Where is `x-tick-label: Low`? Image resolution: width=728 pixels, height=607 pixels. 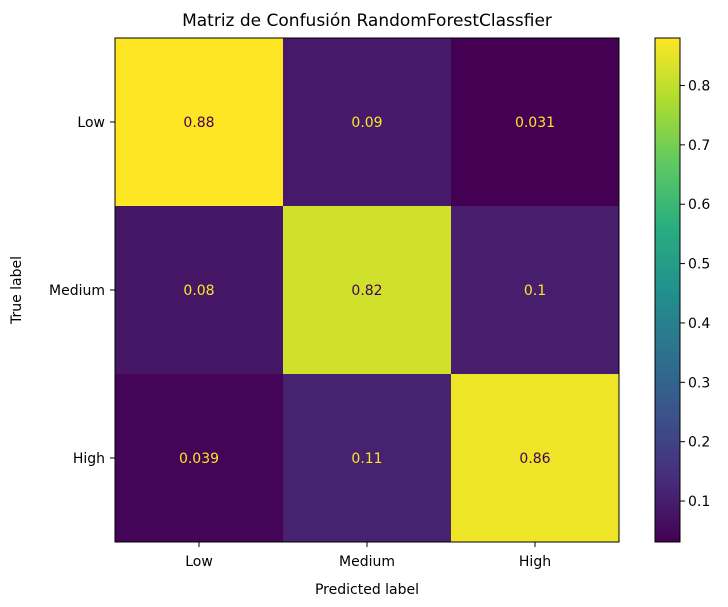
x-tick-label: Low is located at coordinates (199, 562).